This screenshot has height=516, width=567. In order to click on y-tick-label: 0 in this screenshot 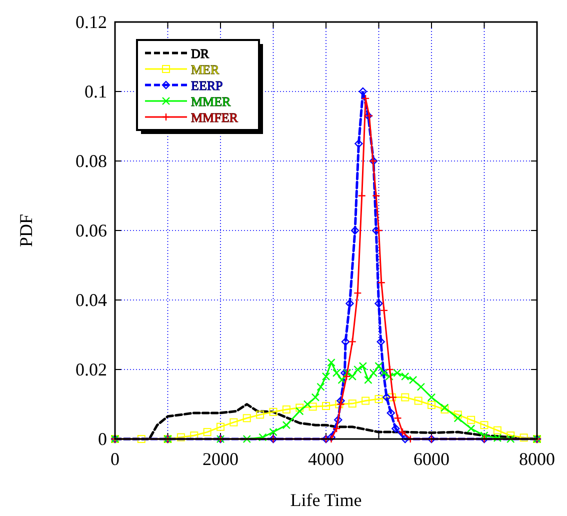, I will do `click(102, 439)`.